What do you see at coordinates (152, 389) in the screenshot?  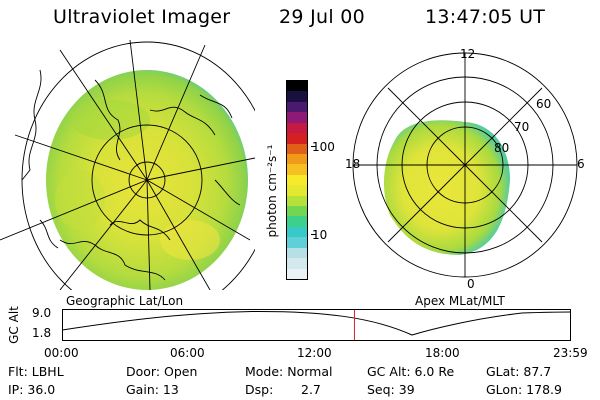 I see `gain-info: Gain: 13` at bounding box center [152, 389].